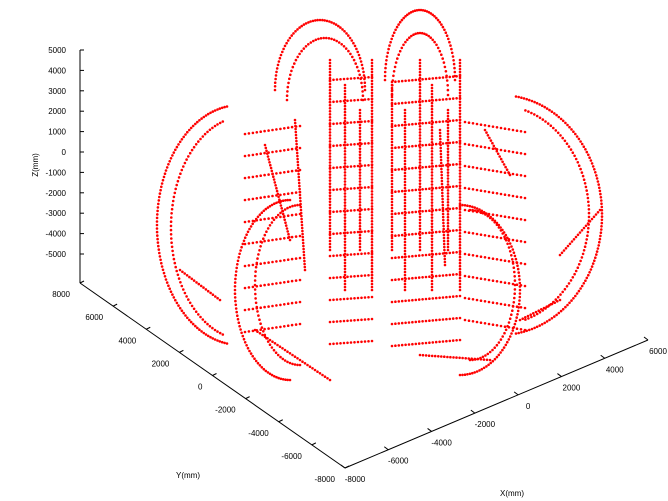  I want to click on y-tick-mark, so click(82, 282).